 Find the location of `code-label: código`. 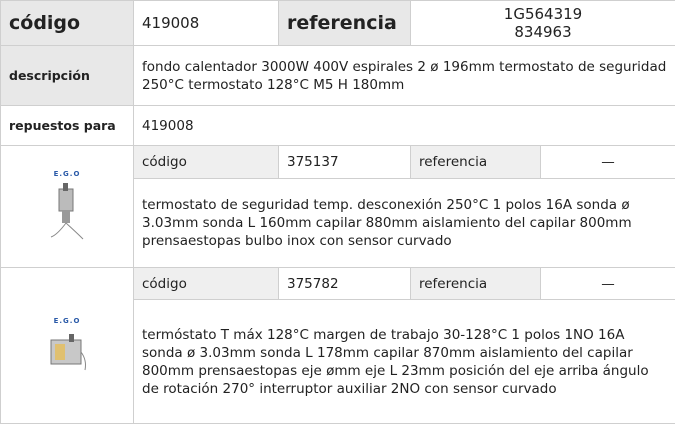

code-label: código is located at coordinates (67, 23).